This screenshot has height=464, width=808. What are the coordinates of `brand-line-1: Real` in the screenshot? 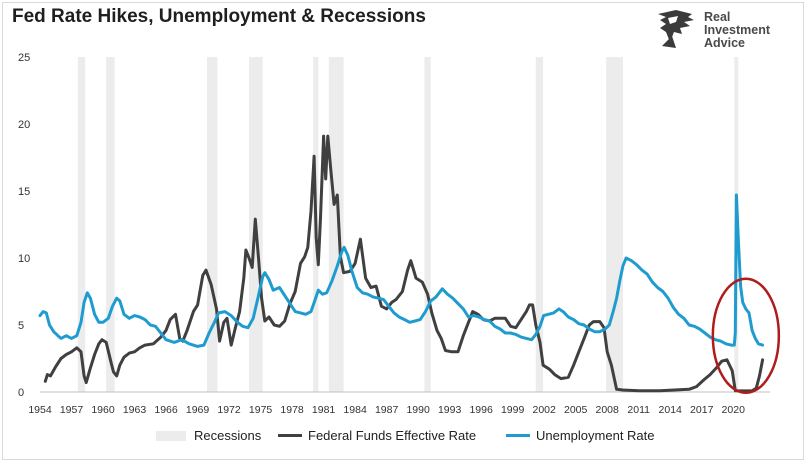 It's located at (717, 17).